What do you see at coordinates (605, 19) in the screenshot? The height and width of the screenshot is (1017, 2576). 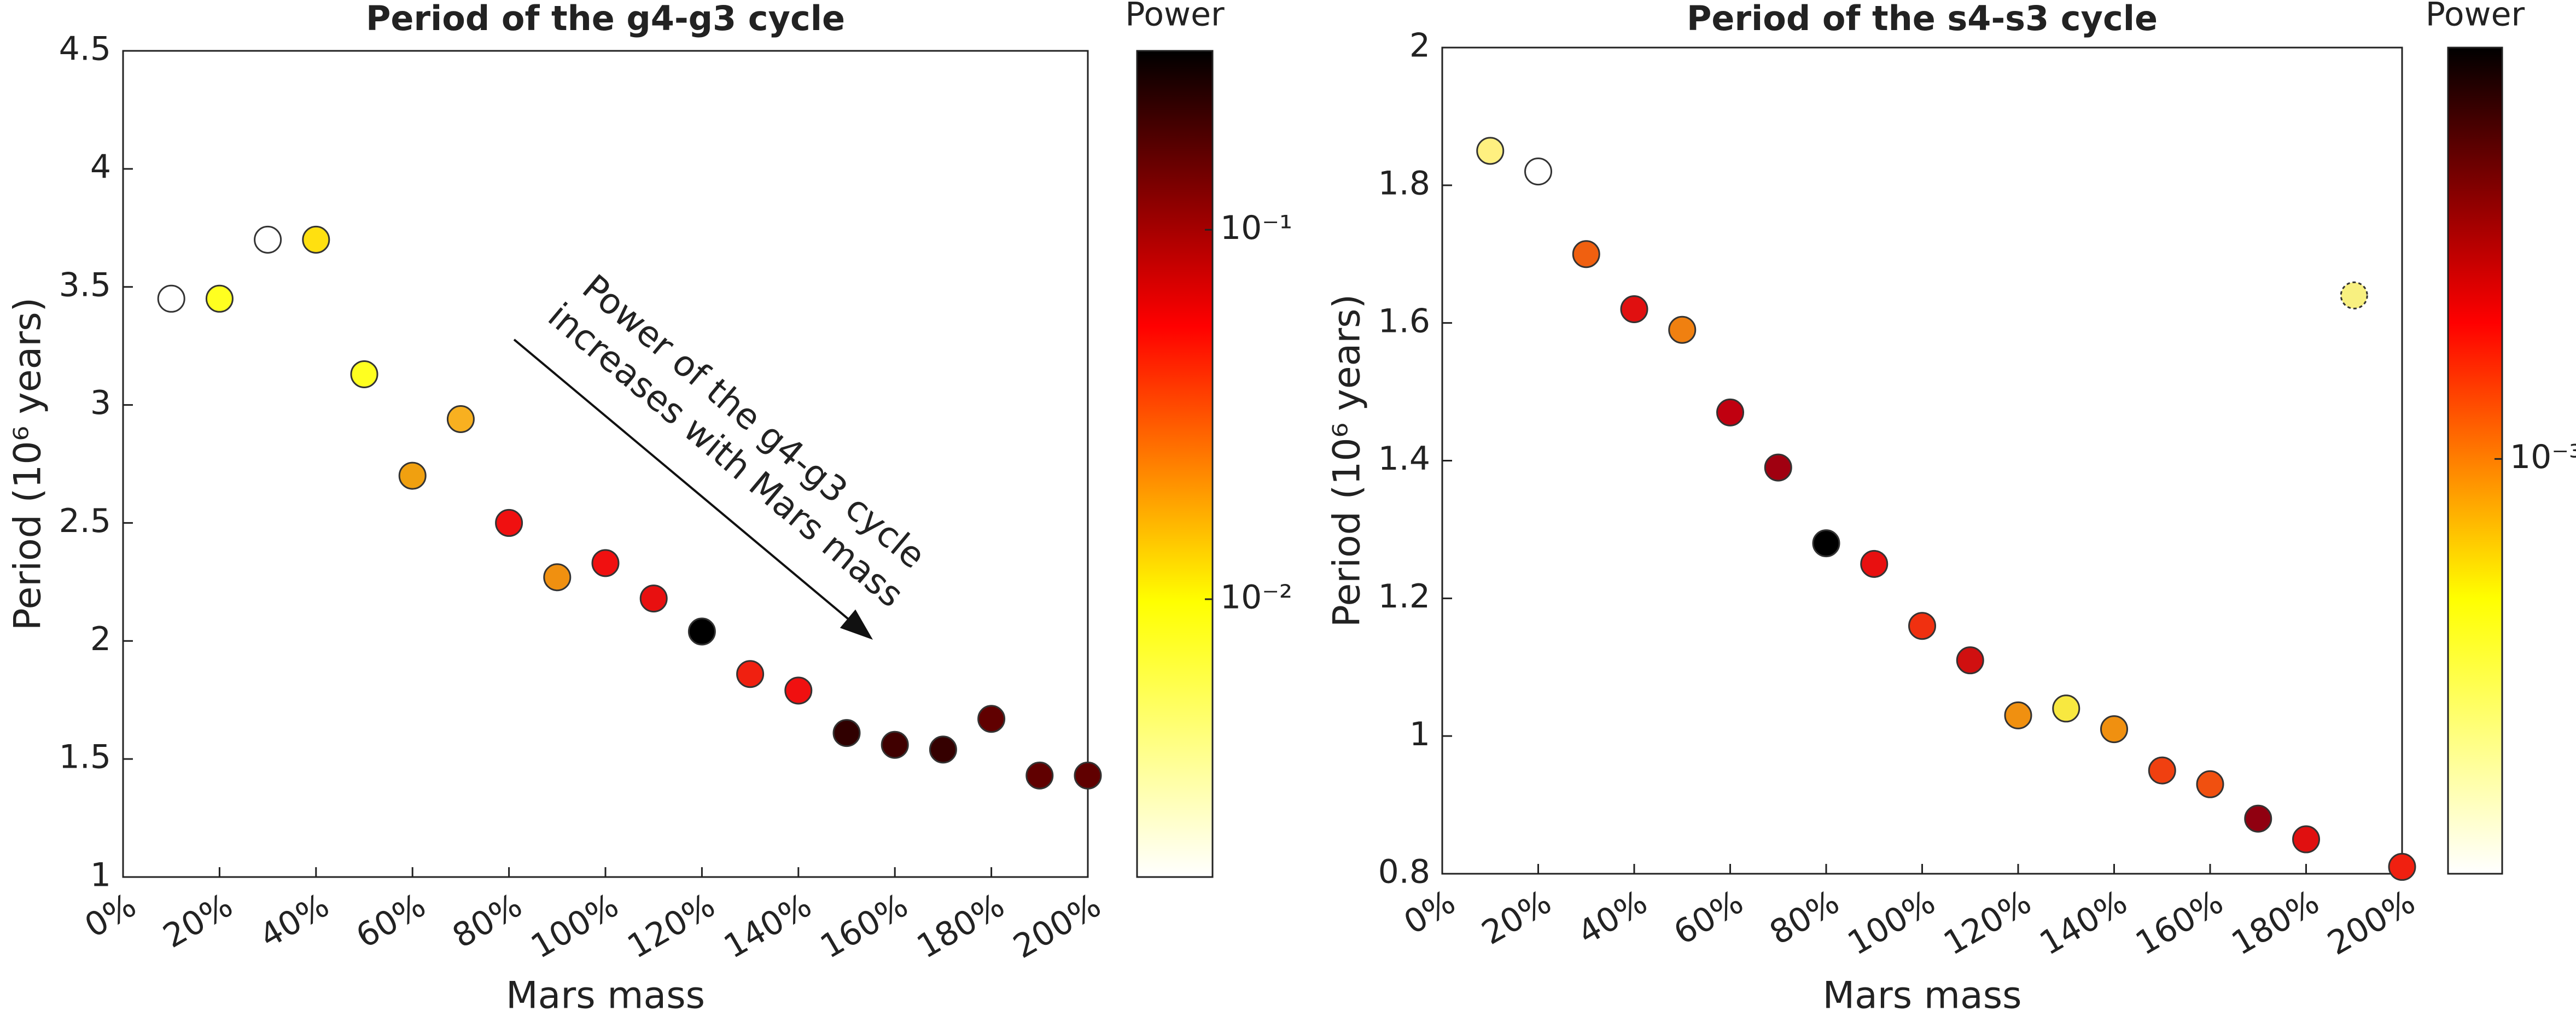 I see `chart-title: Period of the g4-g3 cycle` at bounding box center [605, 19].